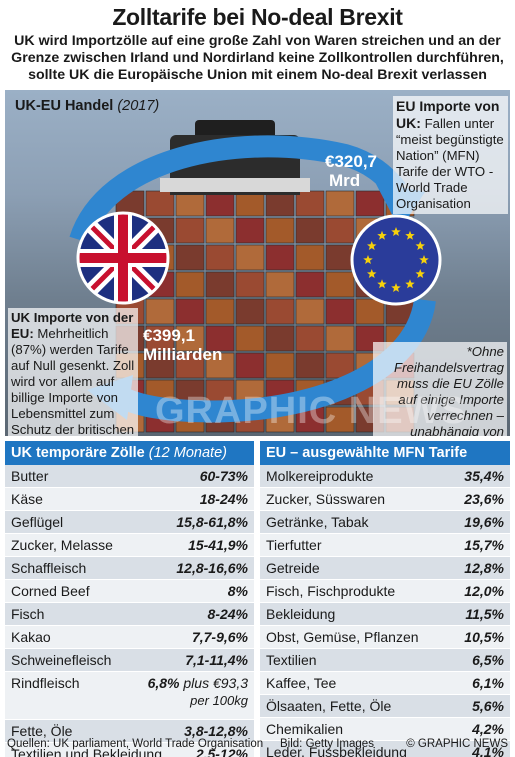  What do you see at coordinates (219, 637) in the screenshot?
I see `row-value: 7,7-9,6%` at bounding box center [219, 637].